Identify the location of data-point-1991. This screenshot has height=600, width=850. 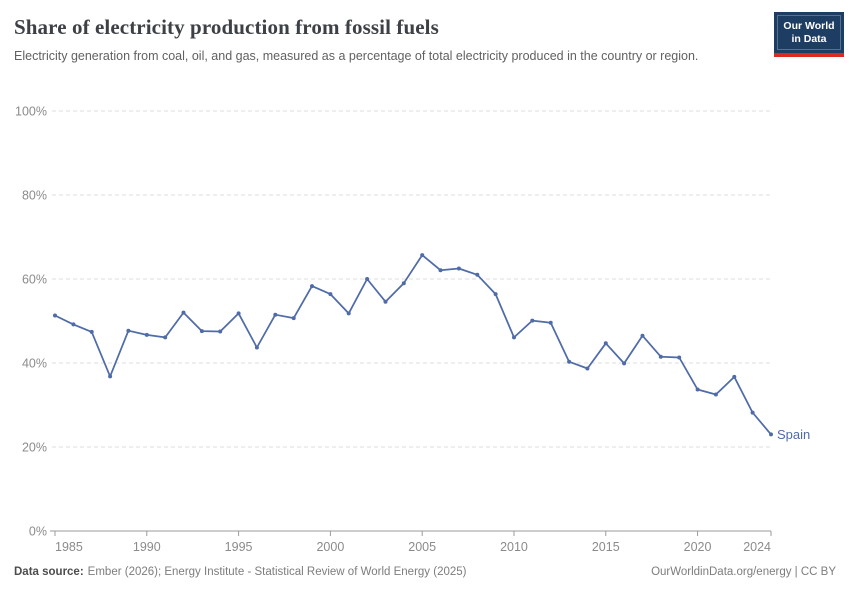
(165, 337).